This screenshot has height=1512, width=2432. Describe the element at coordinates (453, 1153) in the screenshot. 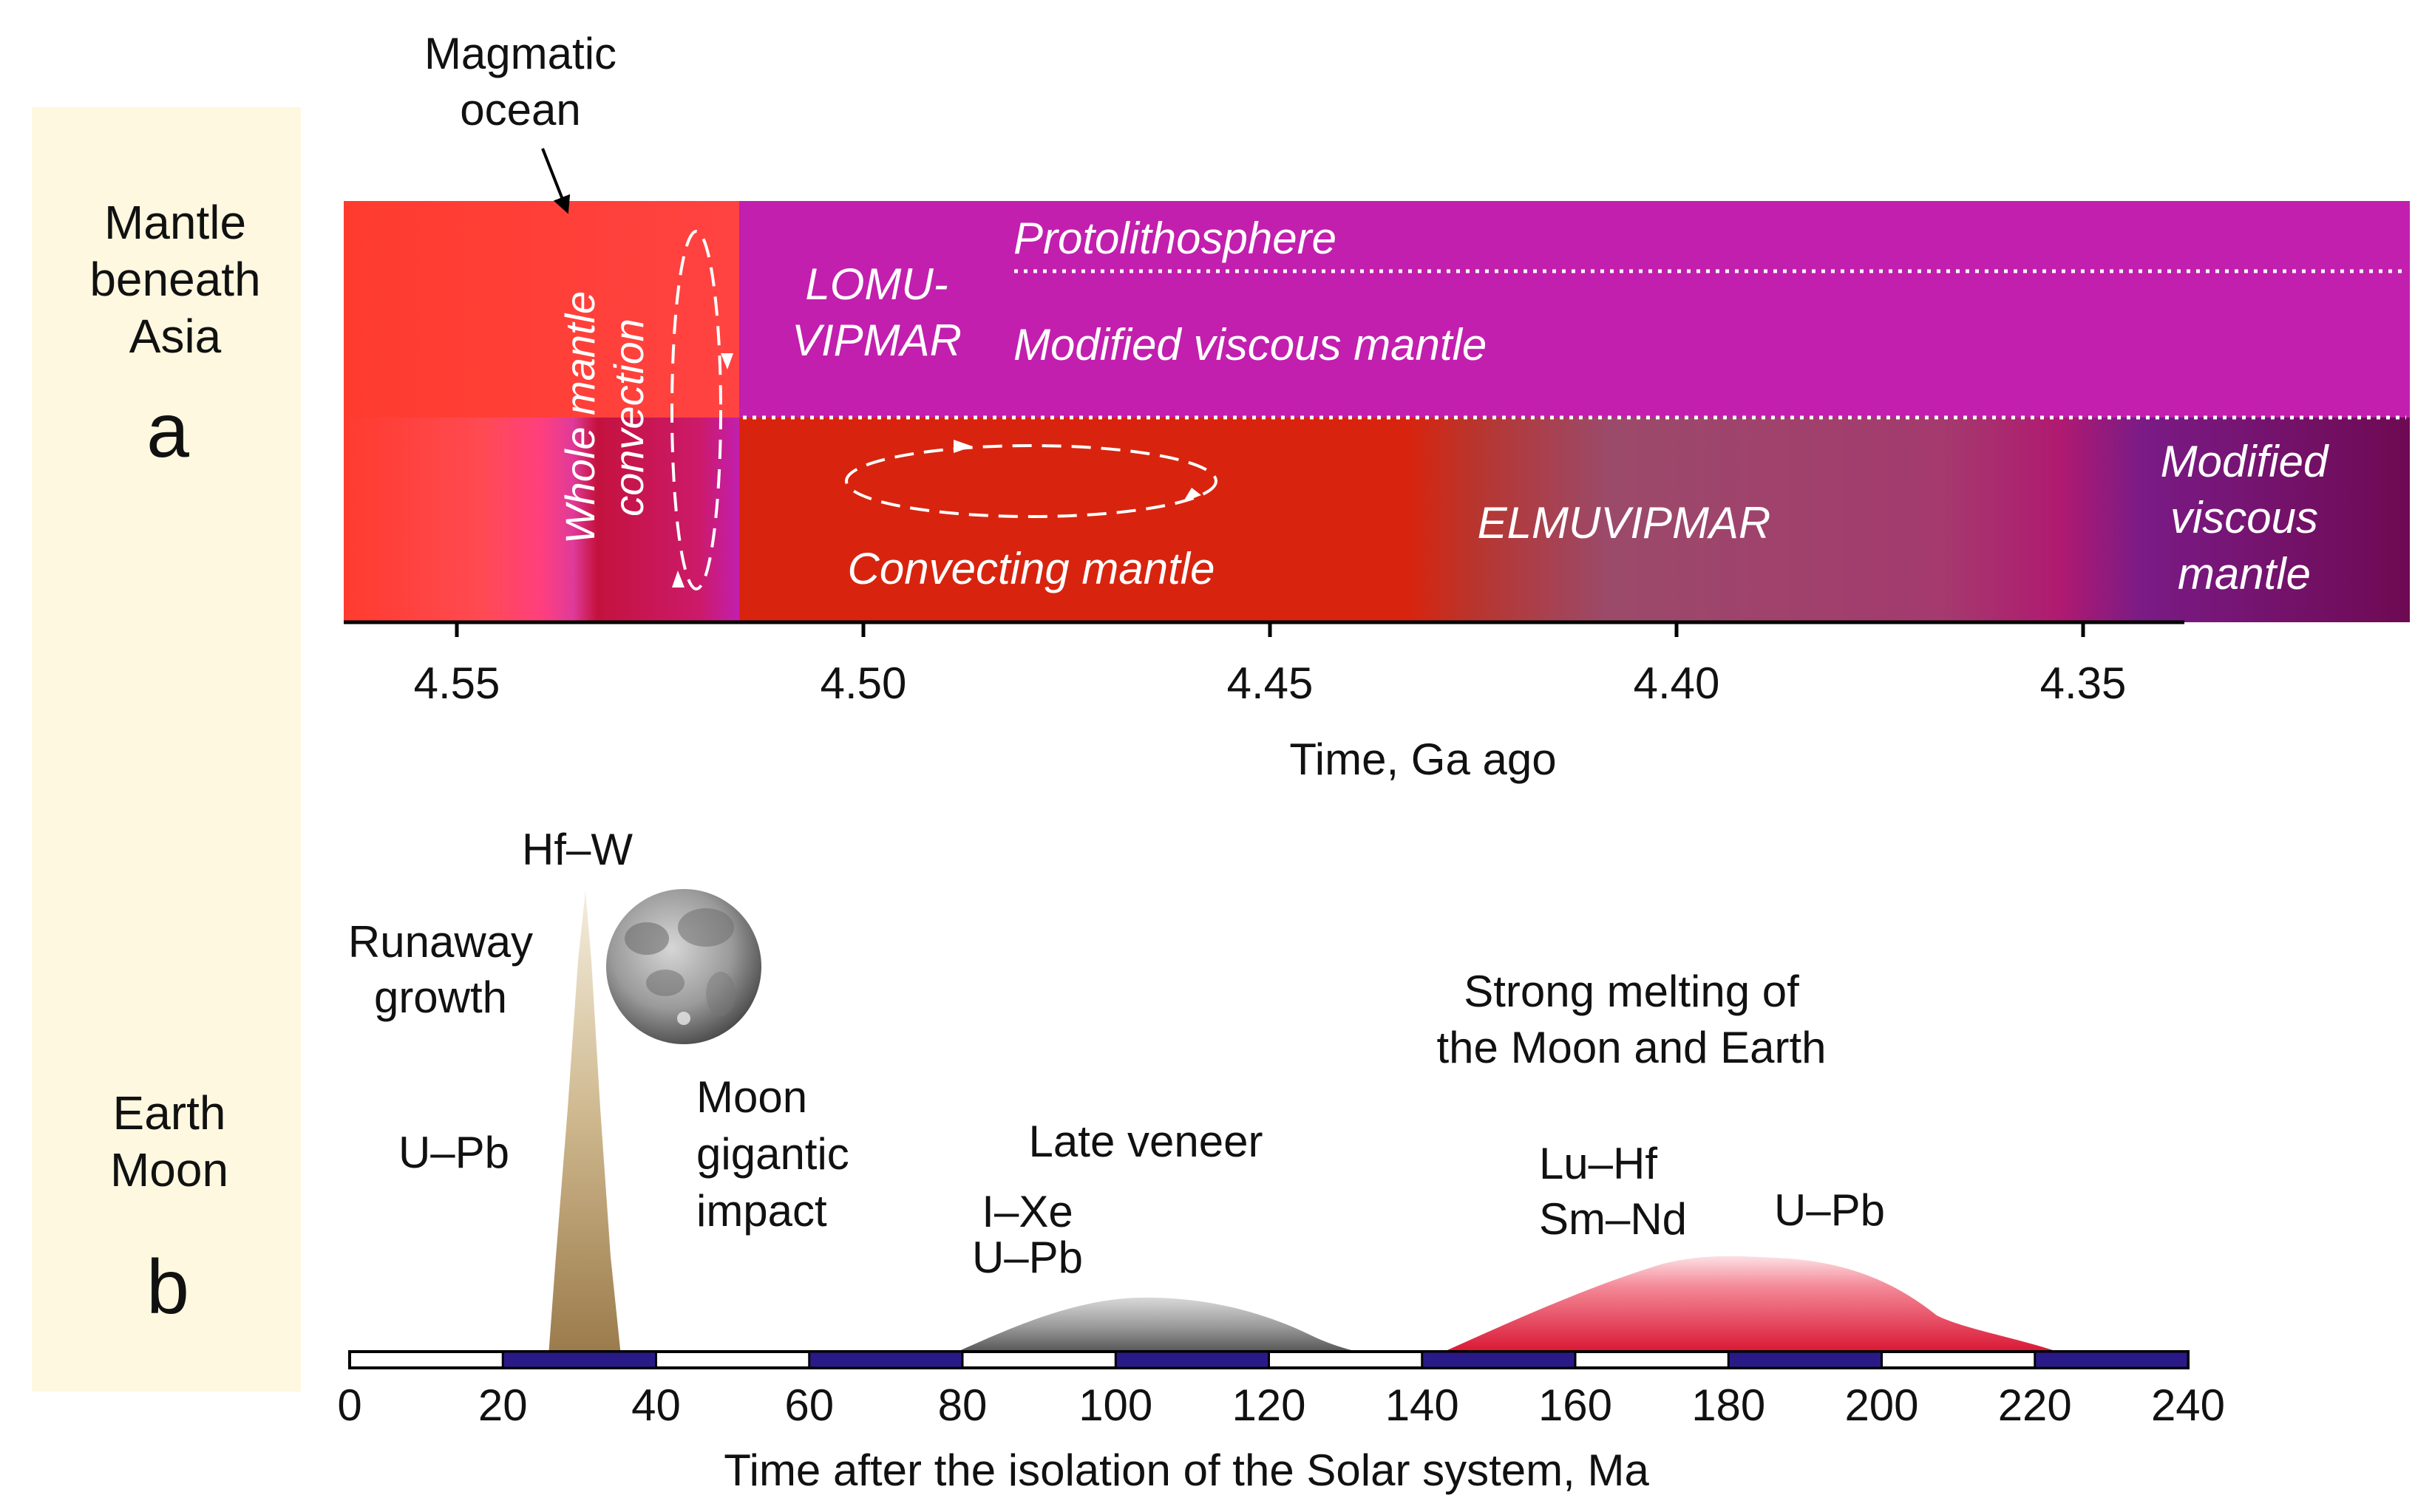

I see `upb-left-label: U–Pb` at that location.